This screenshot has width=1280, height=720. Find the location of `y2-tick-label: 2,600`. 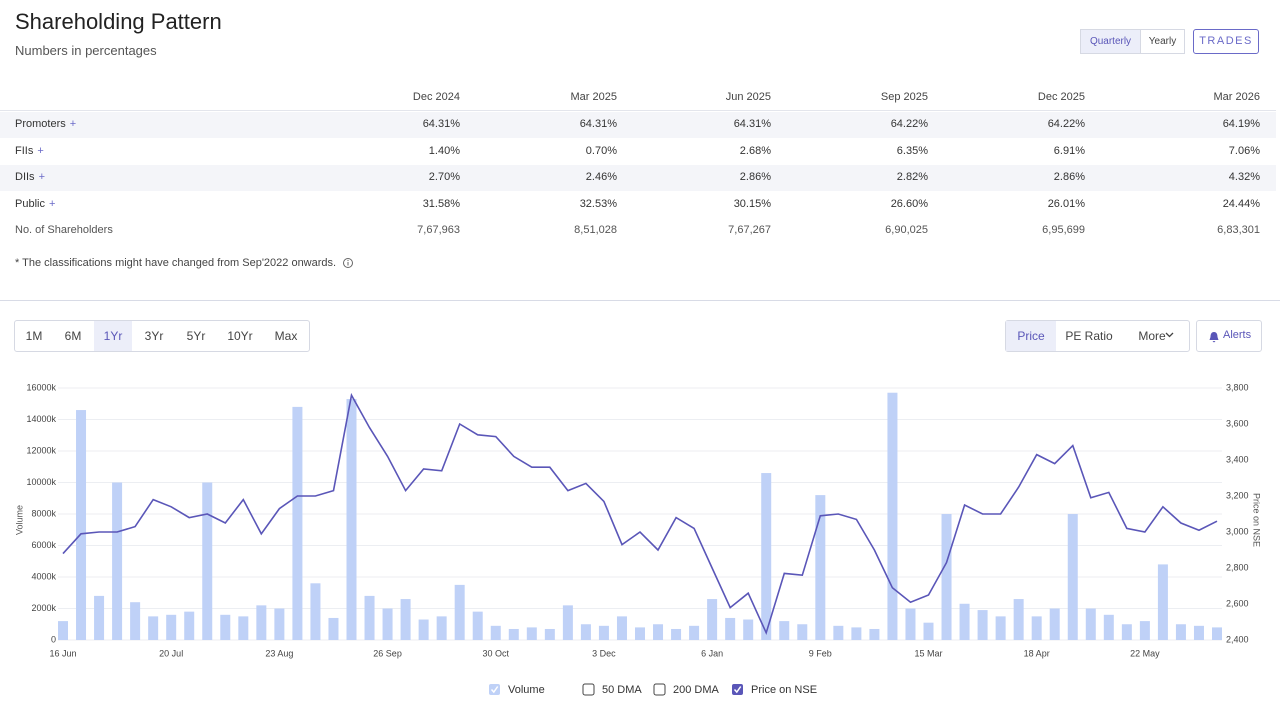

y2-tick-label: 2,600 is located at coordinates (1237, 603).